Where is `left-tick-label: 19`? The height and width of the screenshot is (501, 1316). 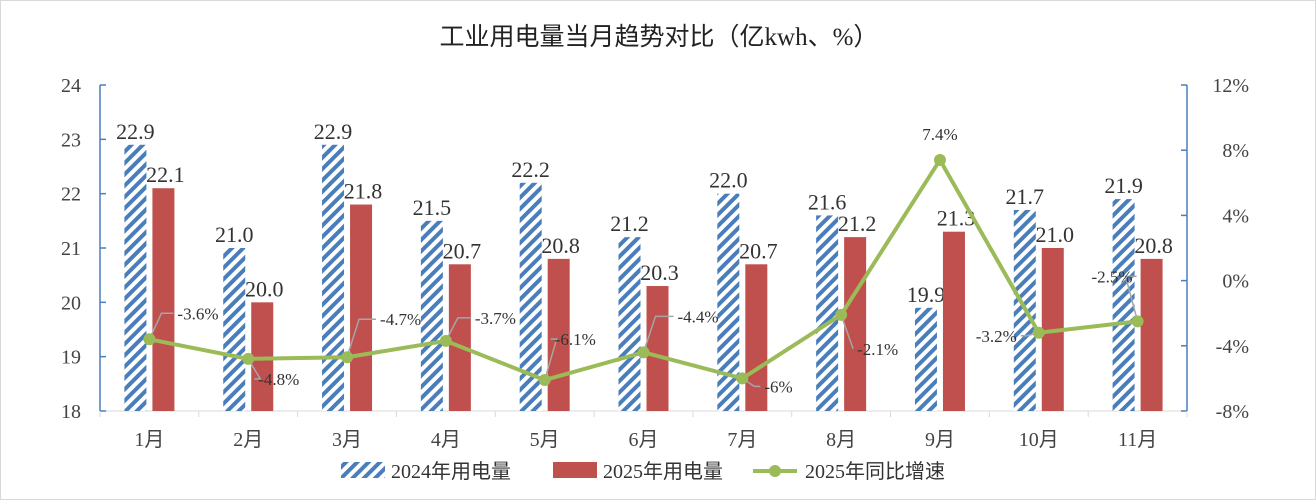
left-tick-label: 19 is located at coordinates (71, 358).